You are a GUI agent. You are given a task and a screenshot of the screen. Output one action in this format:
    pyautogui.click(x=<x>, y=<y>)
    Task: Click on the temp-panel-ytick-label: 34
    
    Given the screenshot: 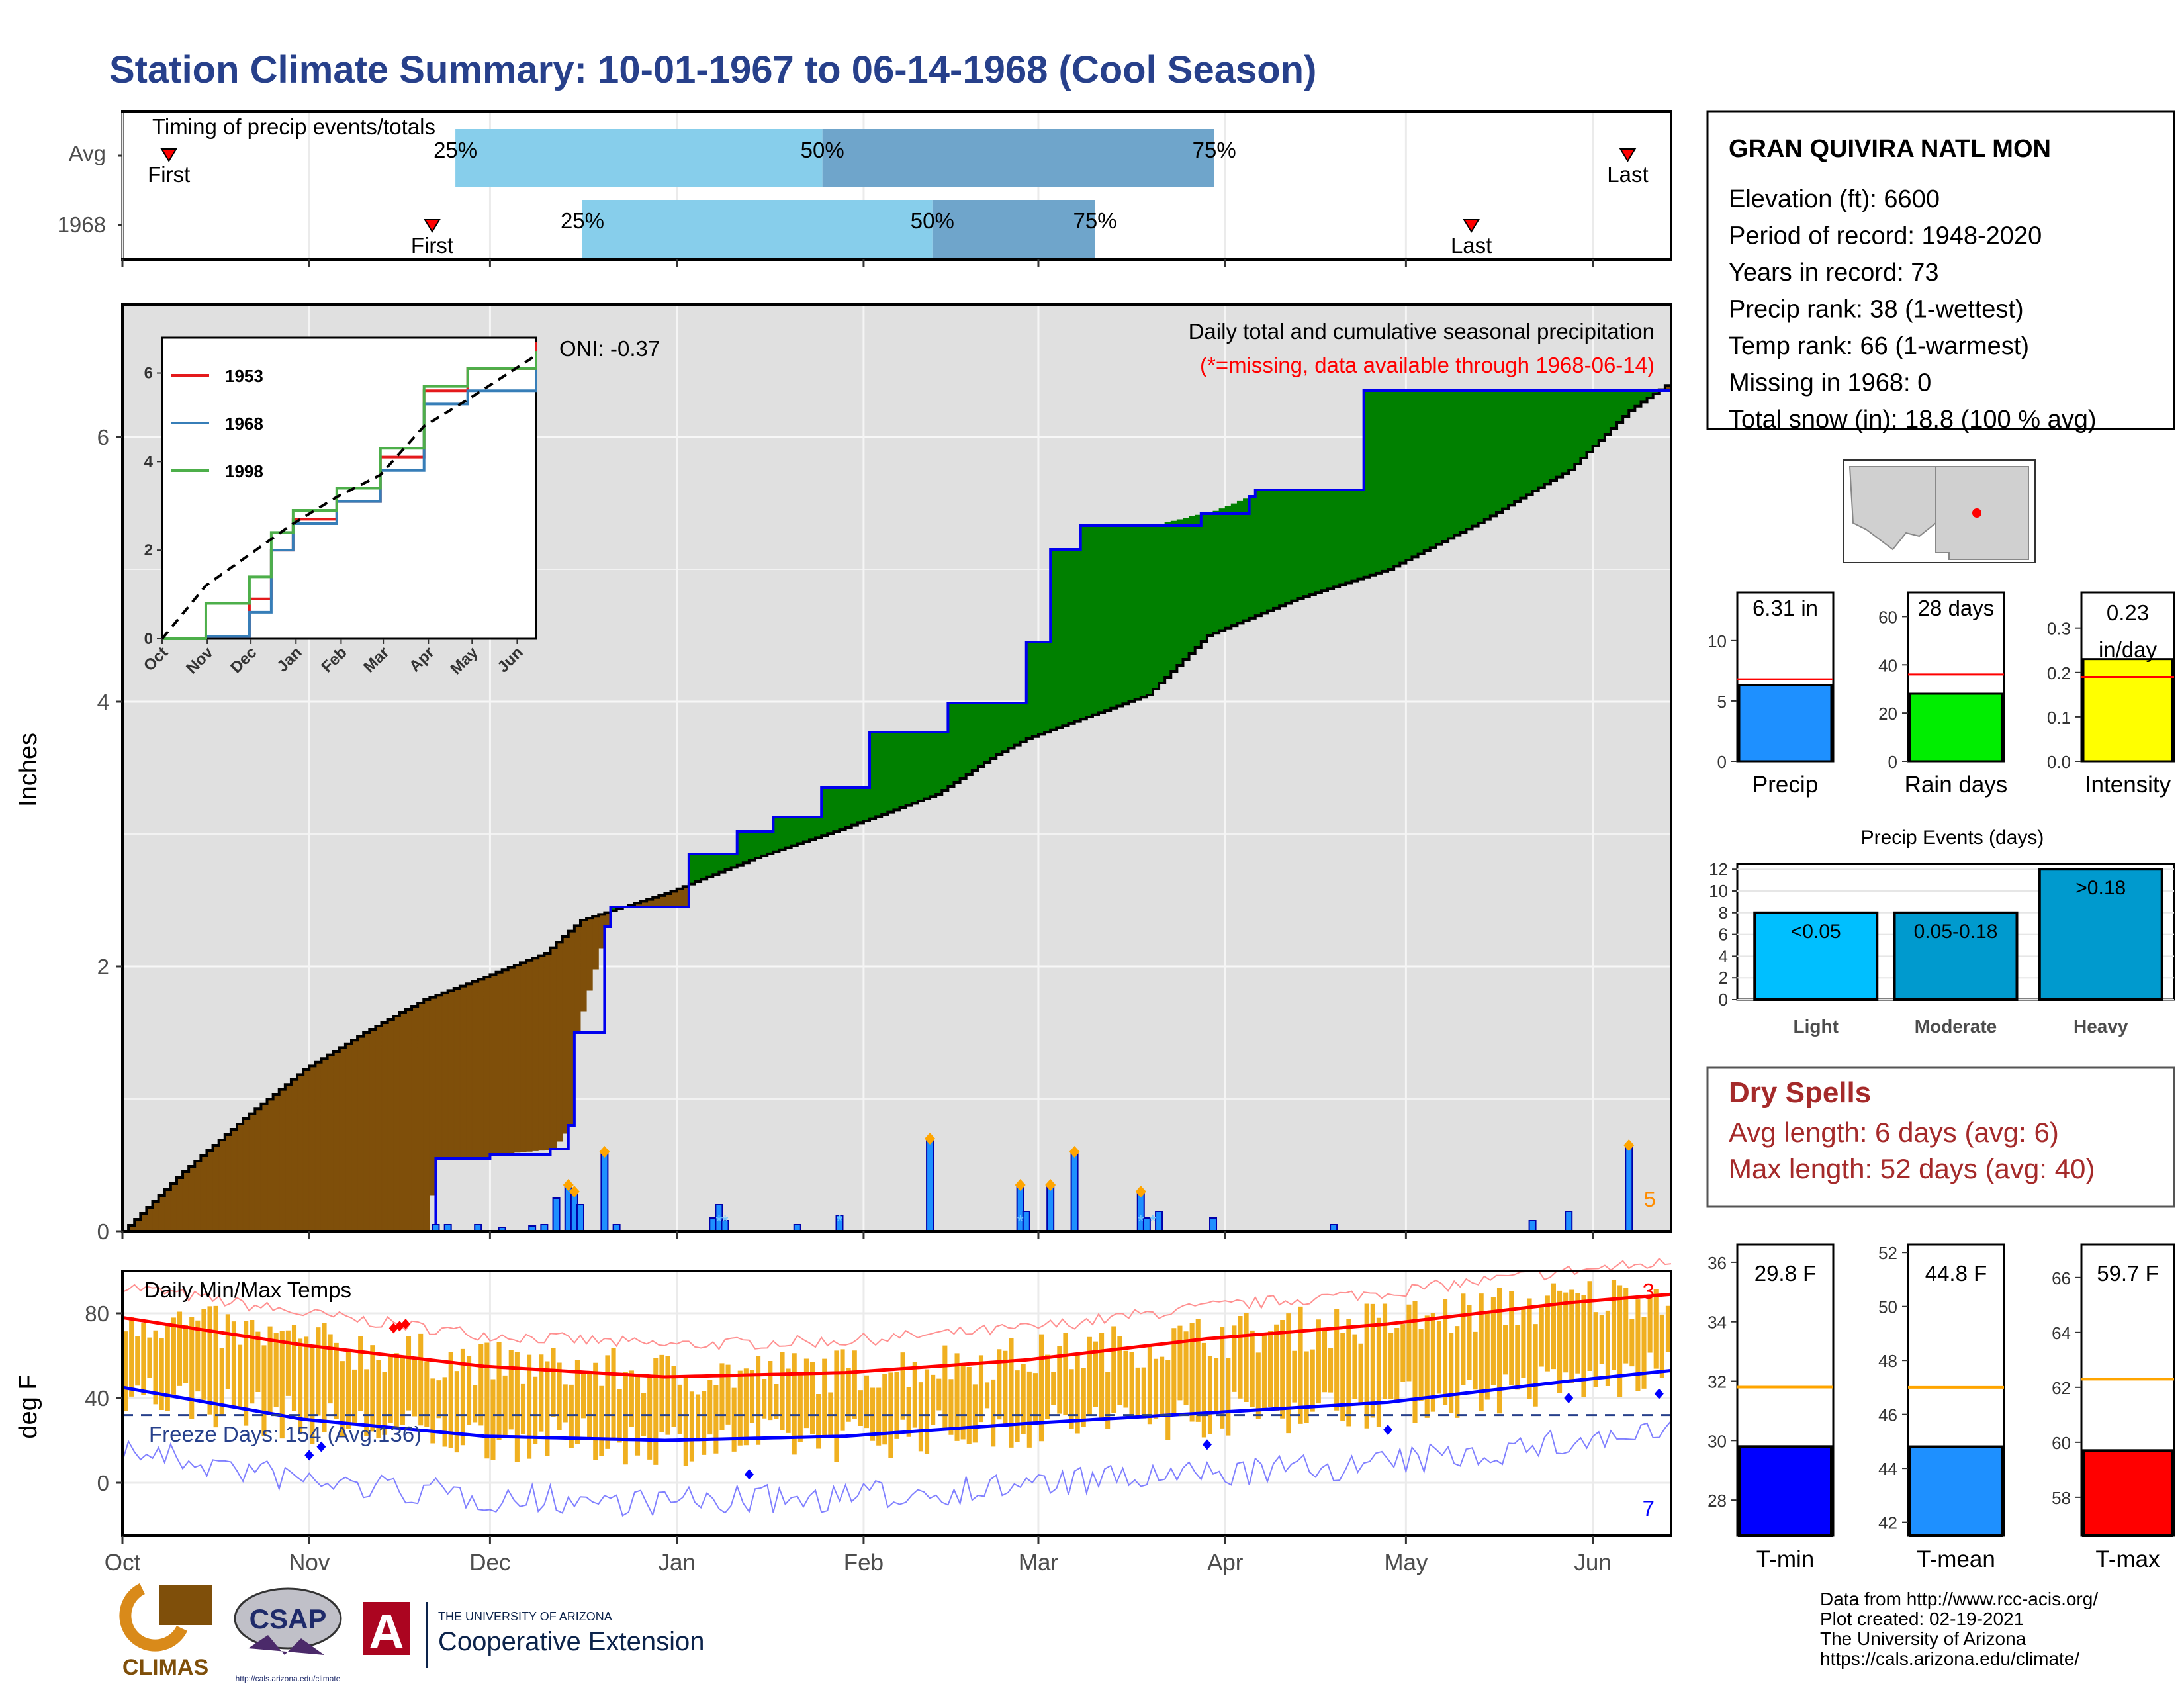 What is the action you would take?
    pyautogui.click(x=1717, y=1323)
    